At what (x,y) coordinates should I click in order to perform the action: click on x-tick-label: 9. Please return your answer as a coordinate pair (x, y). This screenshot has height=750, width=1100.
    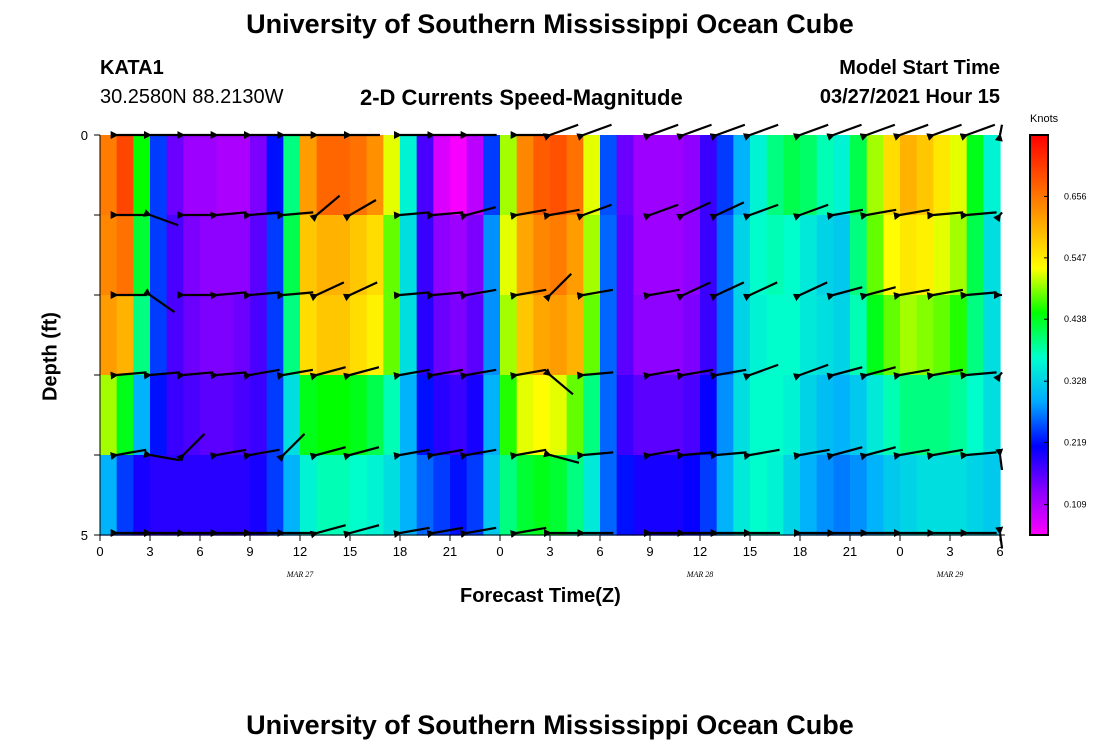
    Looking at the image, I should click on (649, 551).